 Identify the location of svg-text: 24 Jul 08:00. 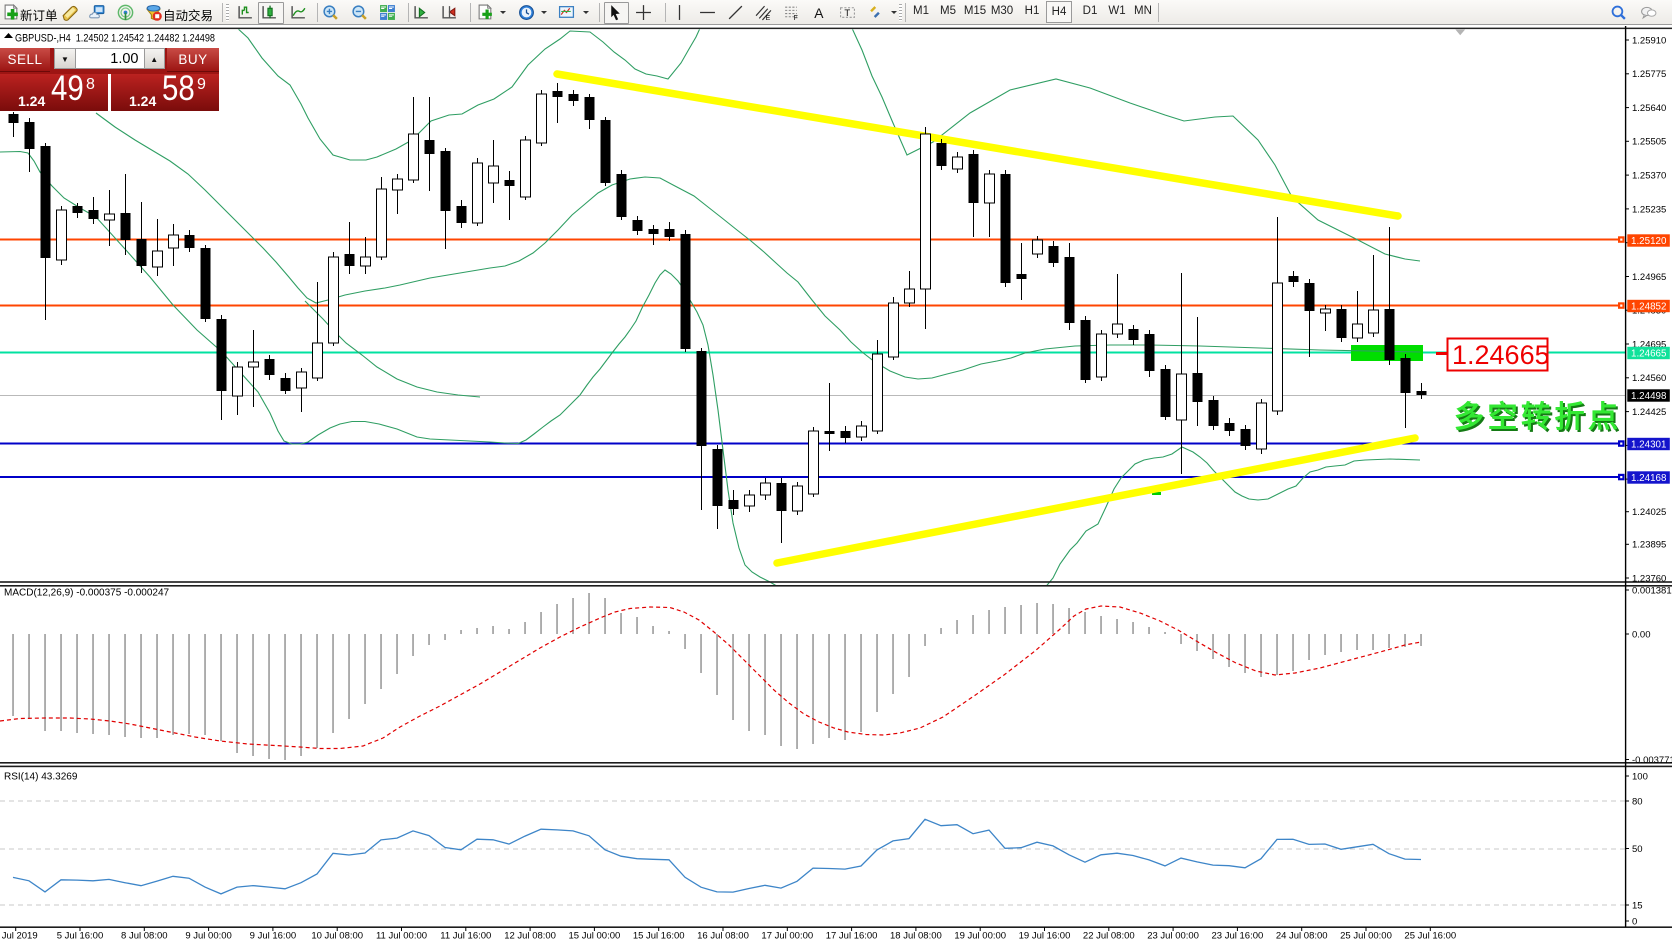
(1302, 936).